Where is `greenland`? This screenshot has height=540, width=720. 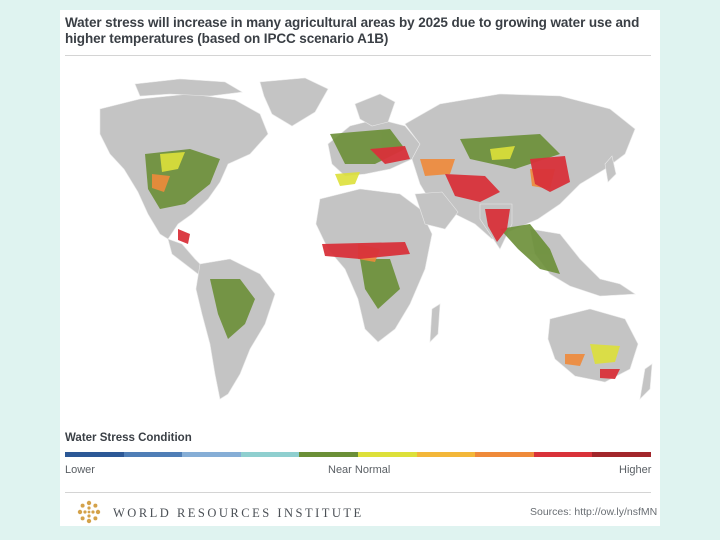 greenland is located at coordinates (294, 102).